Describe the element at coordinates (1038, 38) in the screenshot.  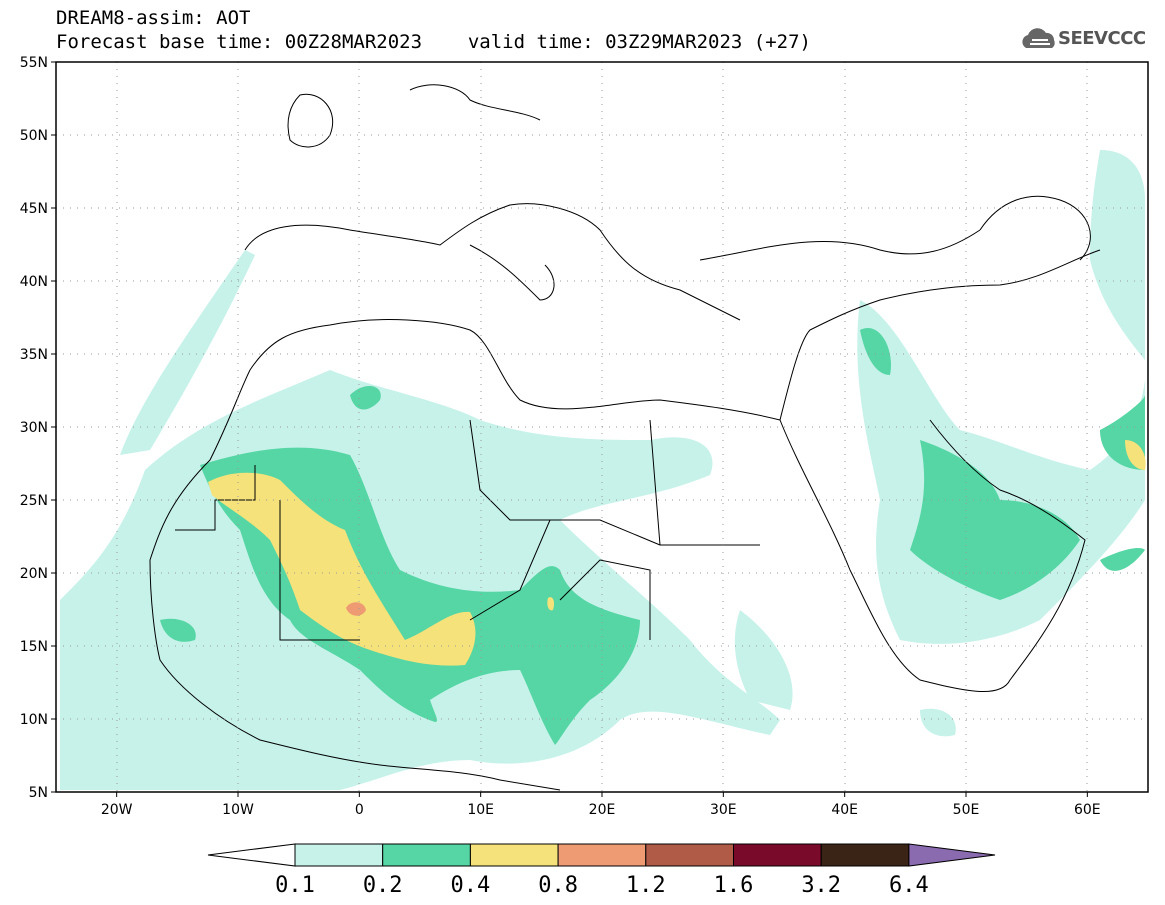
I see `cloud-logo-icon` at that location.